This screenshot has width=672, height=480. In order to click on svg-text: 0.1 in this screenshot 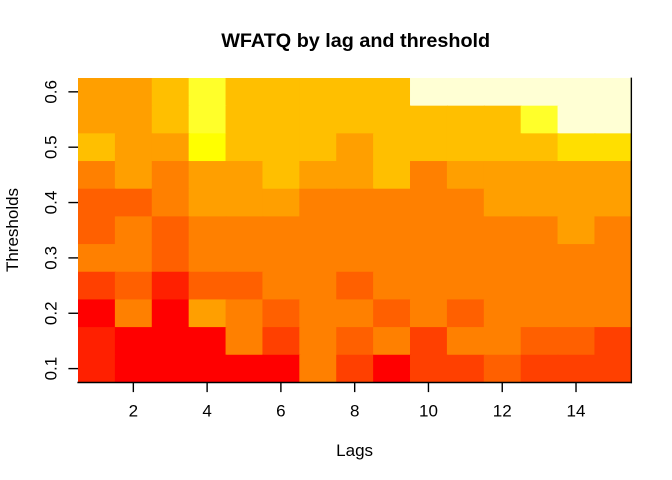, I will do `click(50, 369)`.